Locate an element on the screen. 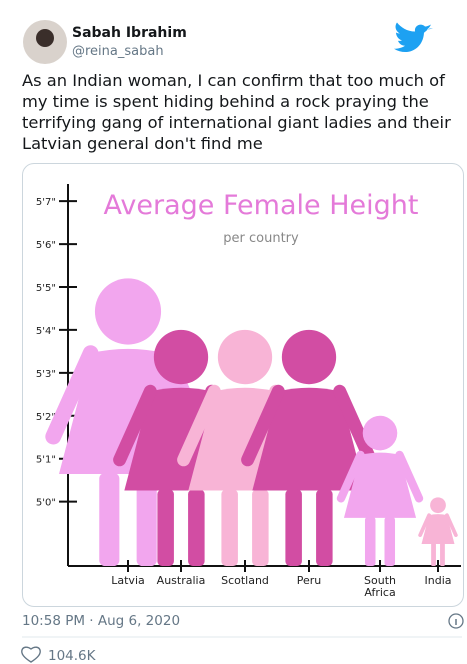 The width and height of the screenshot is (467, 664). y-tick-label: 5'2" is located at coordinates (46, 417).